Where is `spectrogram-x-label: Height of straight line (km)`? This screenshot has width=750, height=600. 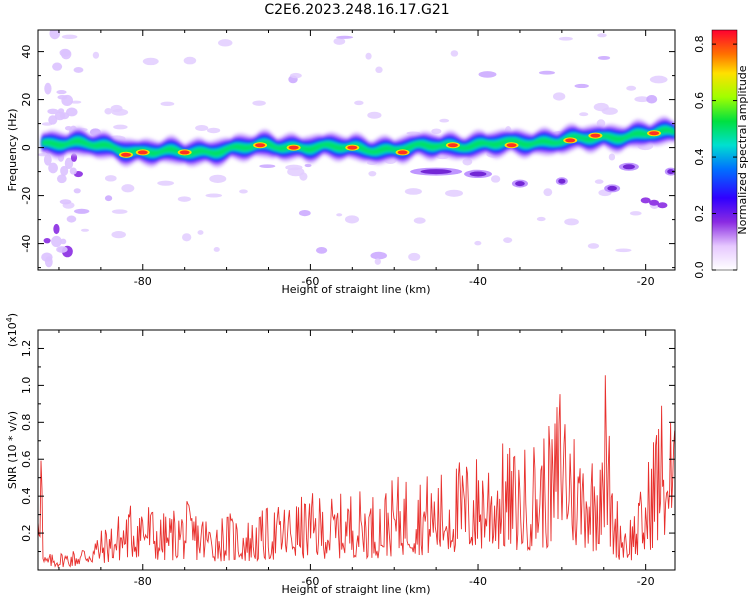 spectrogram-x-label: Height of straight line (km) is located at coordinates (355, 289).